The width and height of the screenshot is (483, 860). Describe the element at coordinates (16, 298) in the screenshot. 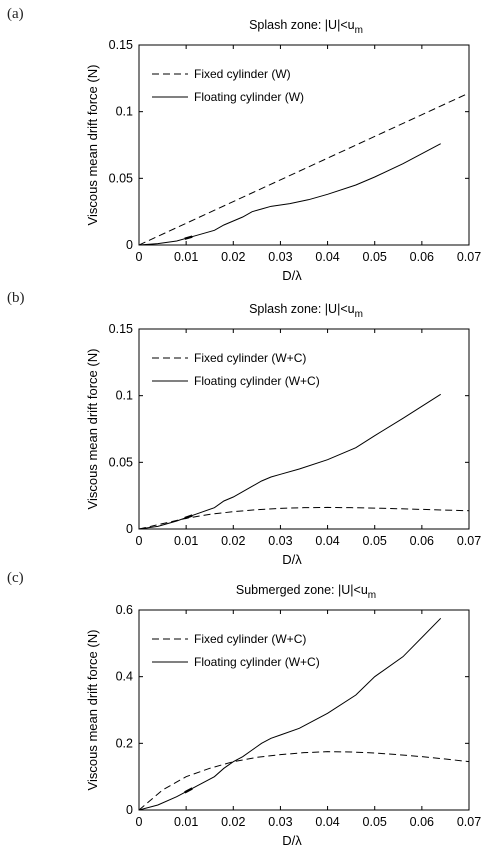

I see `panel-label-b: (b)` at that location.